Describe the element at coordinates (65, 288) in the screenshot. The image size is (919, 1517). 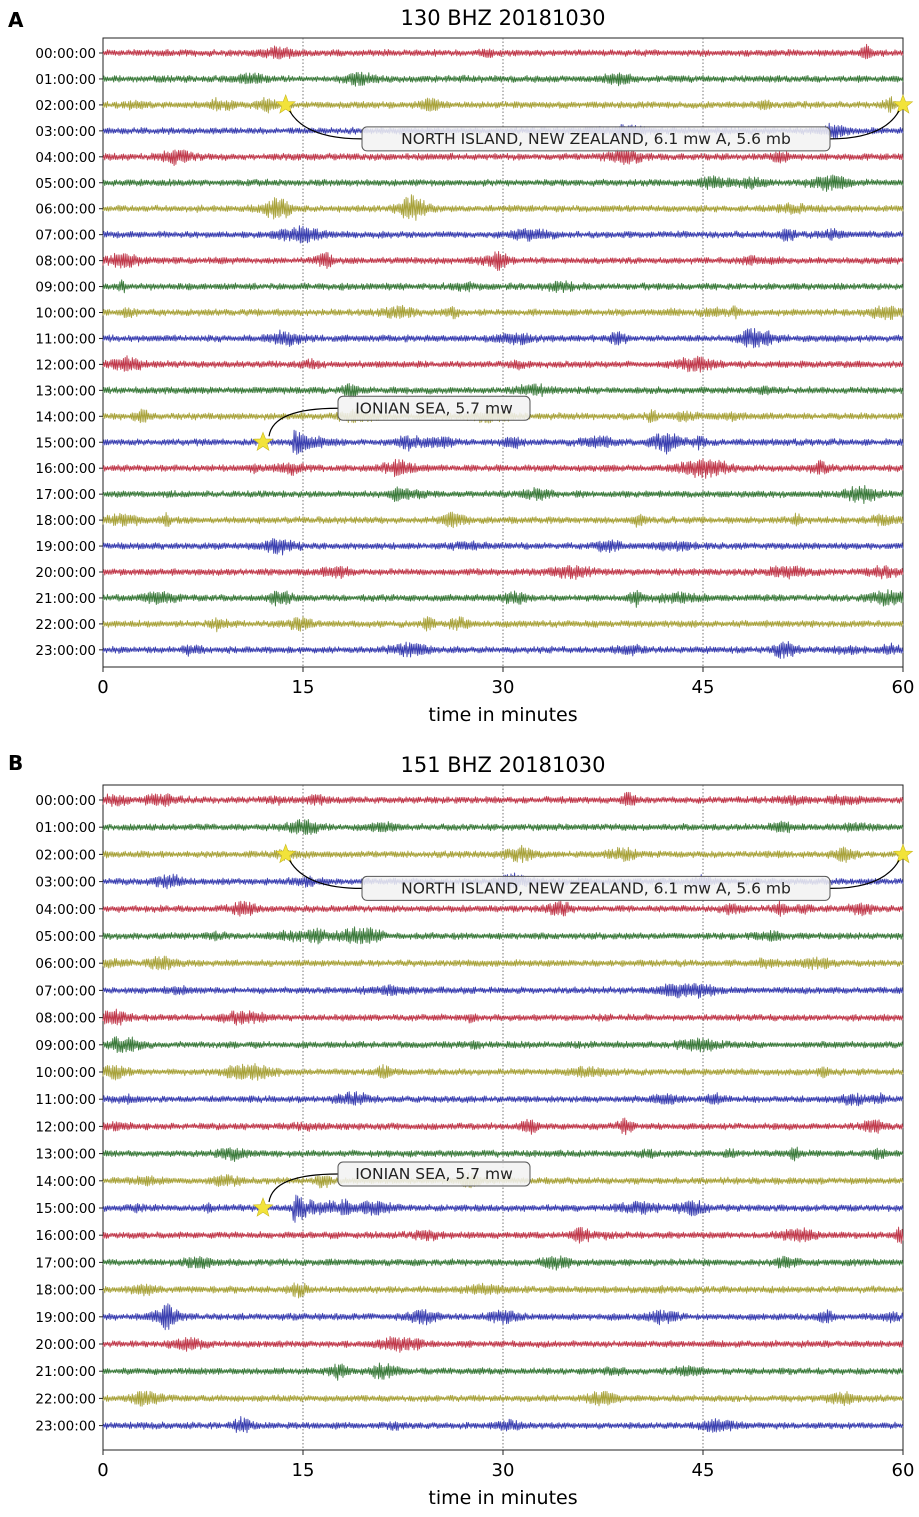
I see `y-tick-label: 09:00:00` at that location.